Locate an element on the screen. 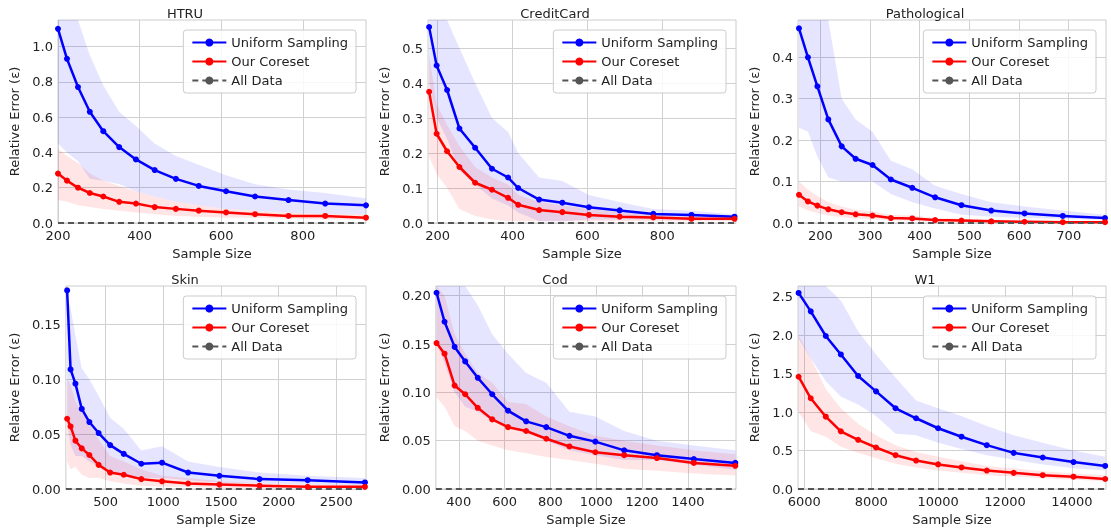  x-tick-label: 14000 is located at coordinates (1072, 501).